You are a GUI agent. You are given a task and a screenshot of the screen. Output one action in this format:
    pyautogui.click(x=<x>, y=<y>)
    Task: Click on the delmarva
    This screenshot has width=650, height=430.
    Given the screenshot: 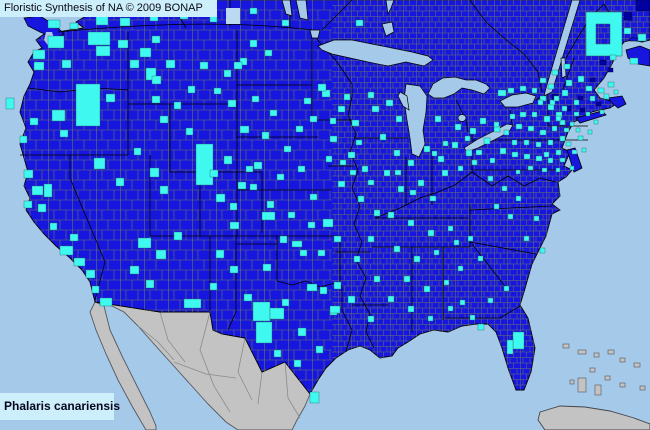 What is the action you would take?
    pyautogui.click(x=574, y=160)
    